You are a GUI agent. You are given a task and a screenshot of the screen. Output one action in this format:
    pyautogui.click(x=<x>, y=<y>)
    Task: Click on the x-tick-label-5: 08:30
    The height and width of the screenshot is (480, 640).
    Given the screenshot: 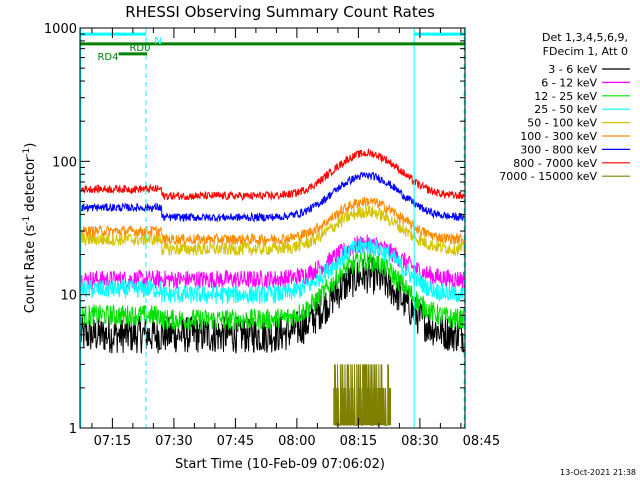 What is the action you would take?
    pyautogui.click(x=419, y=441)
    